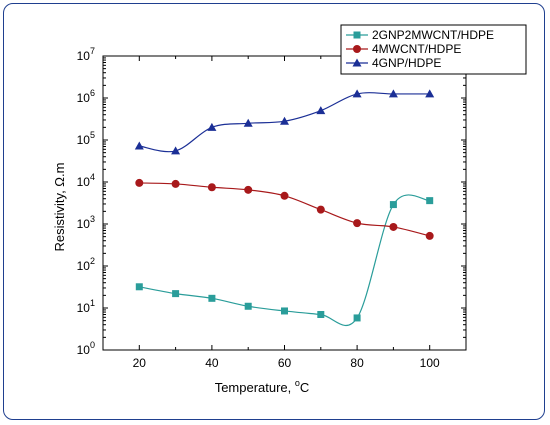 This screenshot has height=425, width=550. What do you see at coordinates (212, 363) in the screenshot?
I see `x-tick-label: 40` at bounding box center [212, 363].